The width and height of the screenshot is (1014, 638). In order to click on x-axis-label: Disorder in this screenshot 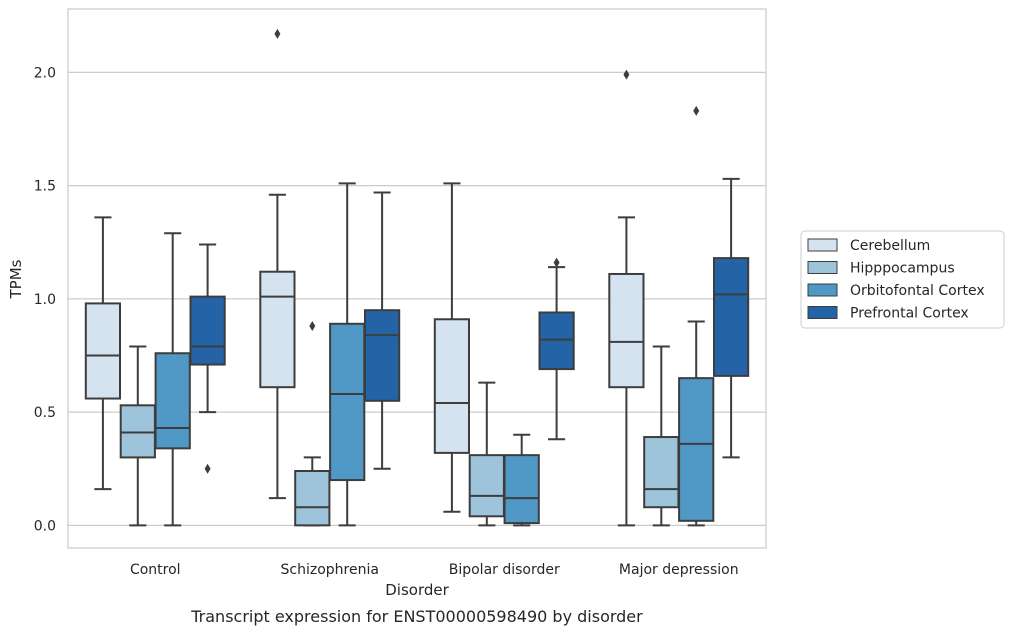, I will do `click(417, 590)`.